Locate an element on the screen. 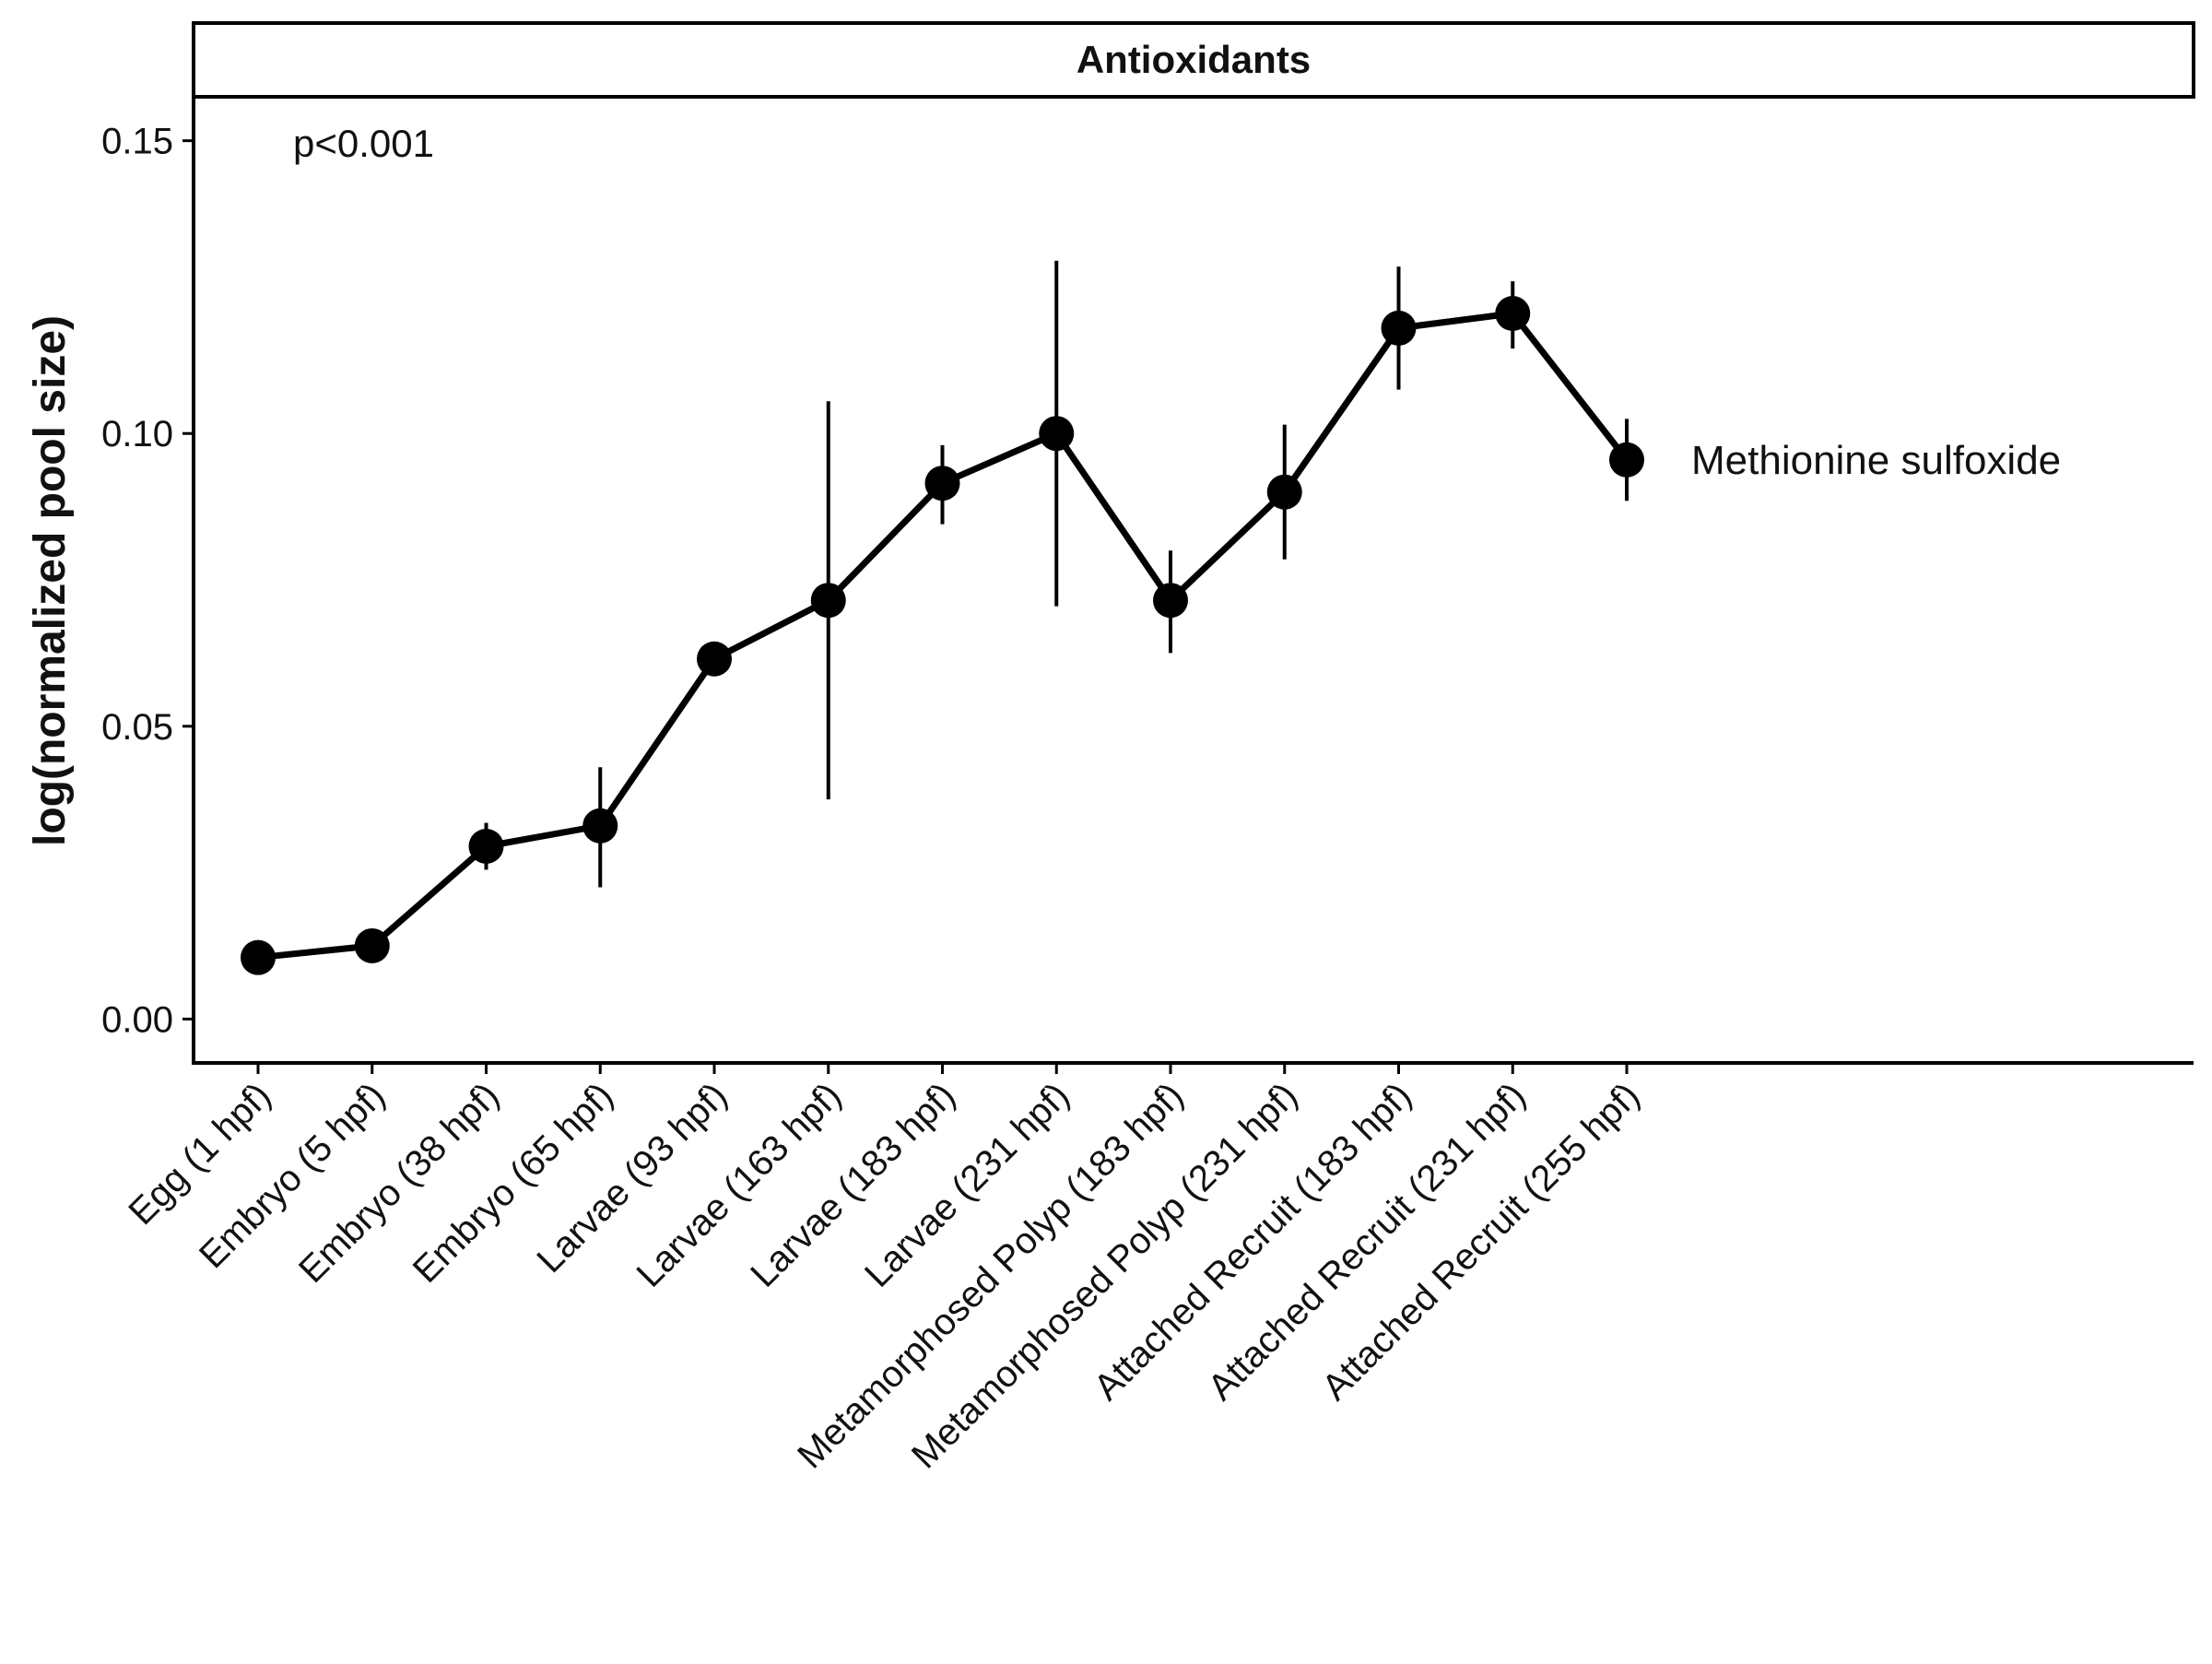  y-tick-label: 0.15 is located at coordinates (137, 142).